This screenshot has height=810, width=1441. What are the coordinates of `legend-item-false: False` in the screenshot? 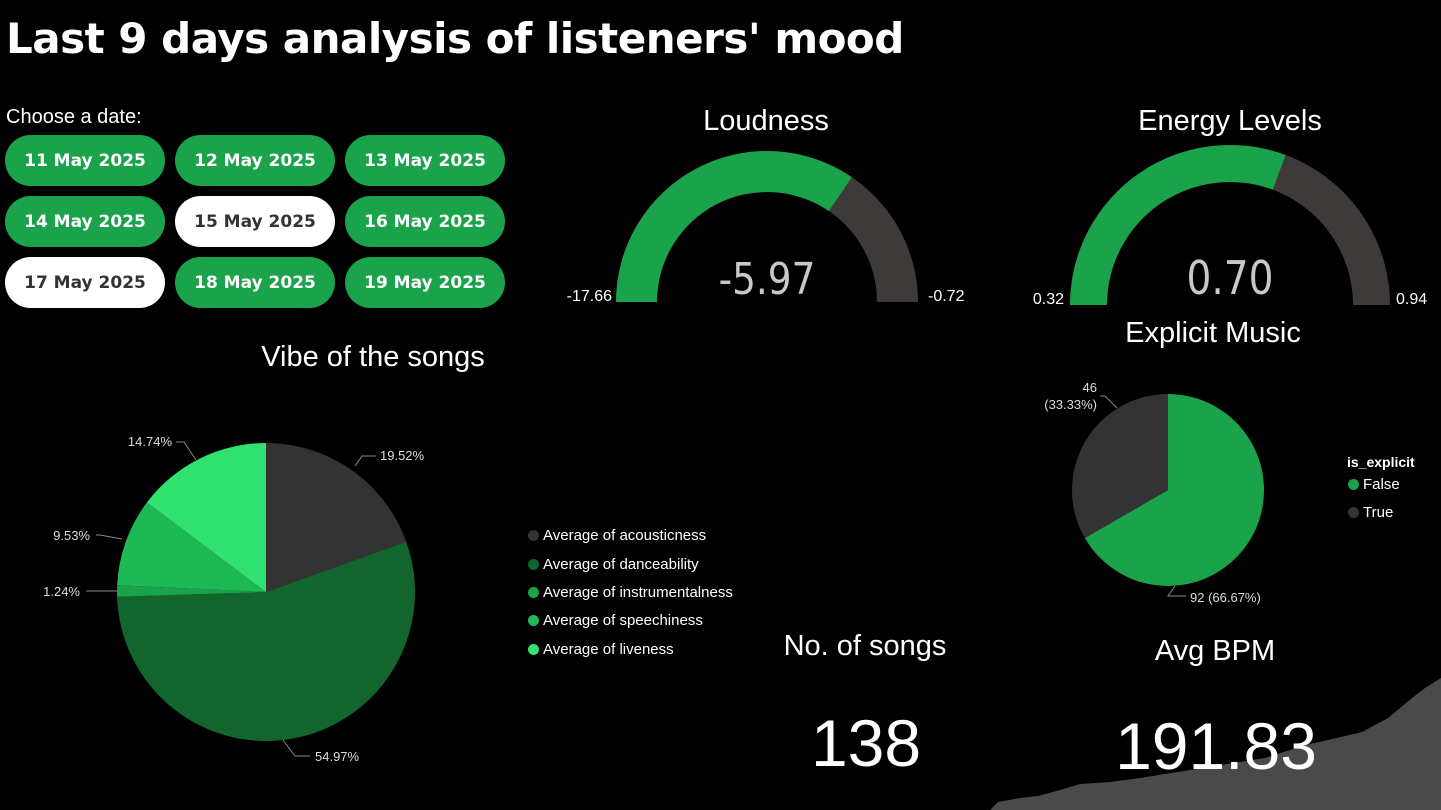 It's located at (1374, 484).